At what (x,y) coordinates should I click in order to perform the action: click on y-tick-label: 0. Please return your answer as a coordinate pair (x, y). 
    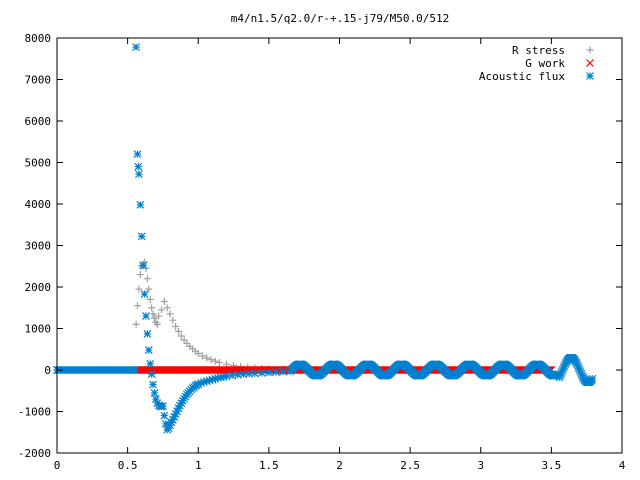
    Looking at the image, I should click on (47, 370).